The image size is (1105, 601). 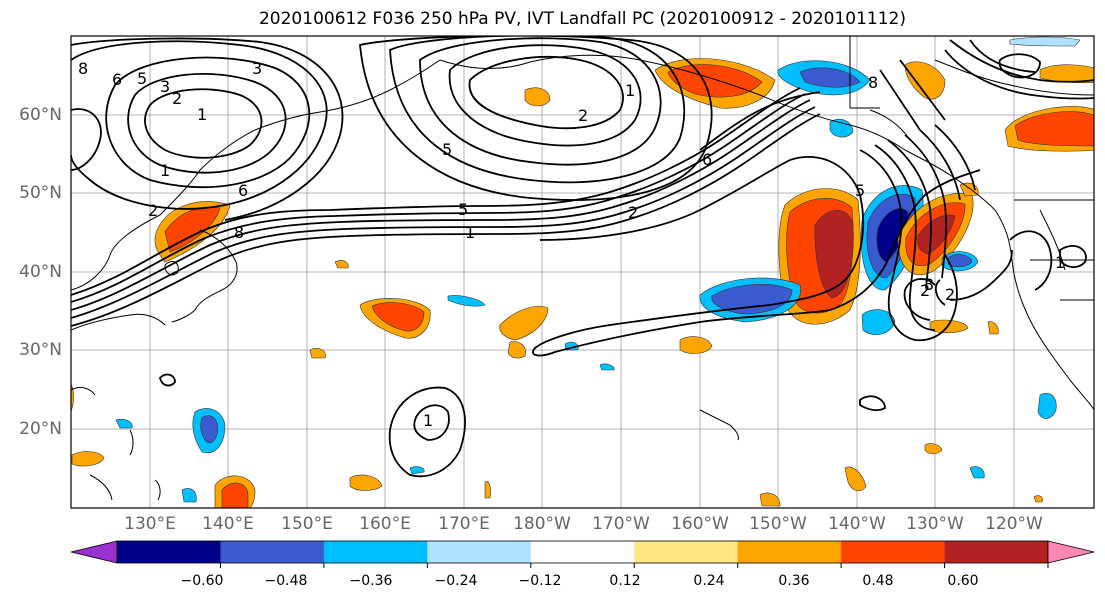 I want to click on colorbar-tick-label: 0.60, so click(x=963, y=581).